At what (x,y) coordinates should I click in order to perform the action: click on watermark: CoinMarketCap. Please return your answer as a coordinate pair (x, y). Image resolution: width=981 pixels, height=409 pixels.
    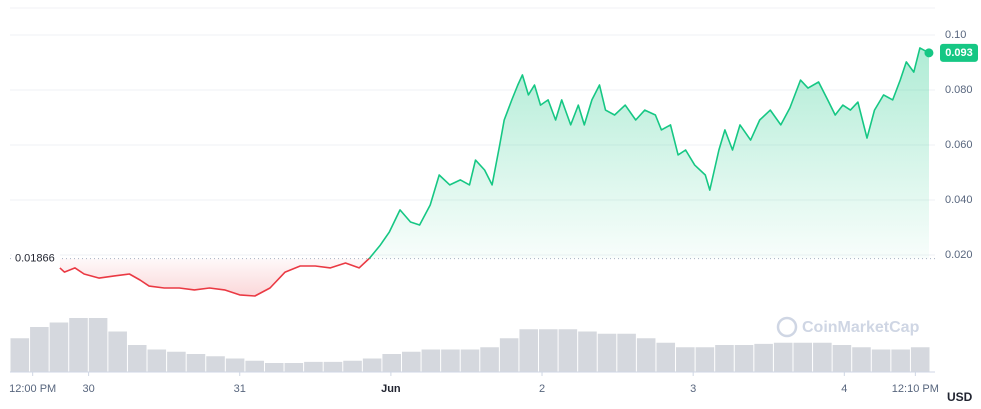
    Looking at the image, I should click on (861, 327).